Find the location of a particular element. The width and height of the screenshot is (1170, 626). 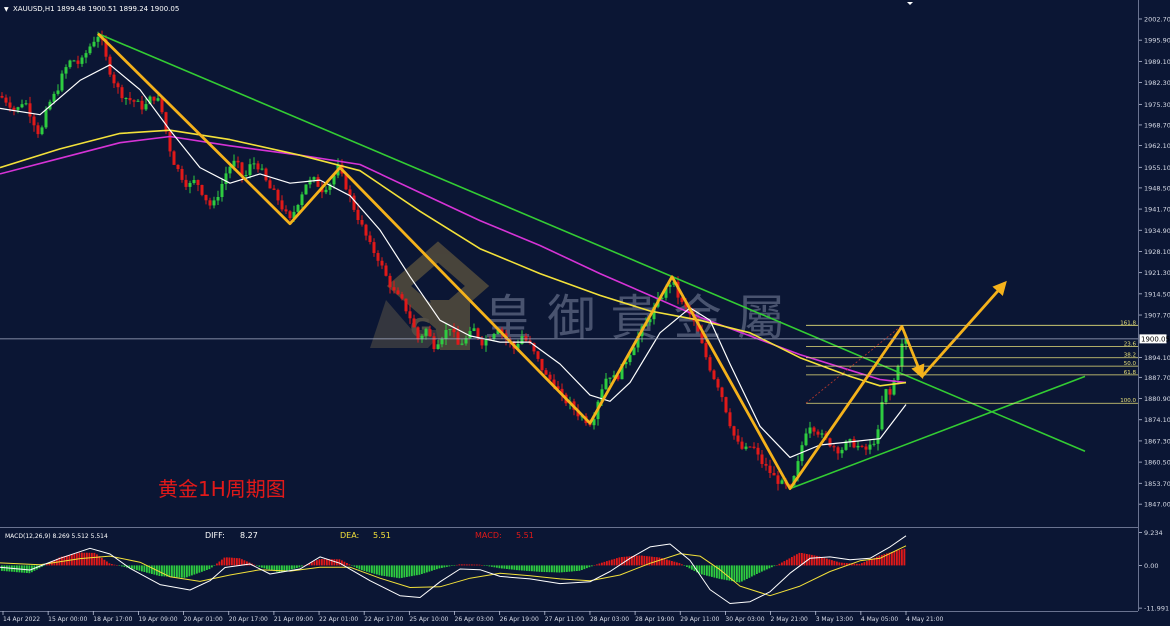

price-tick-label: 1907.70 is located at coordinates (1157, 316).